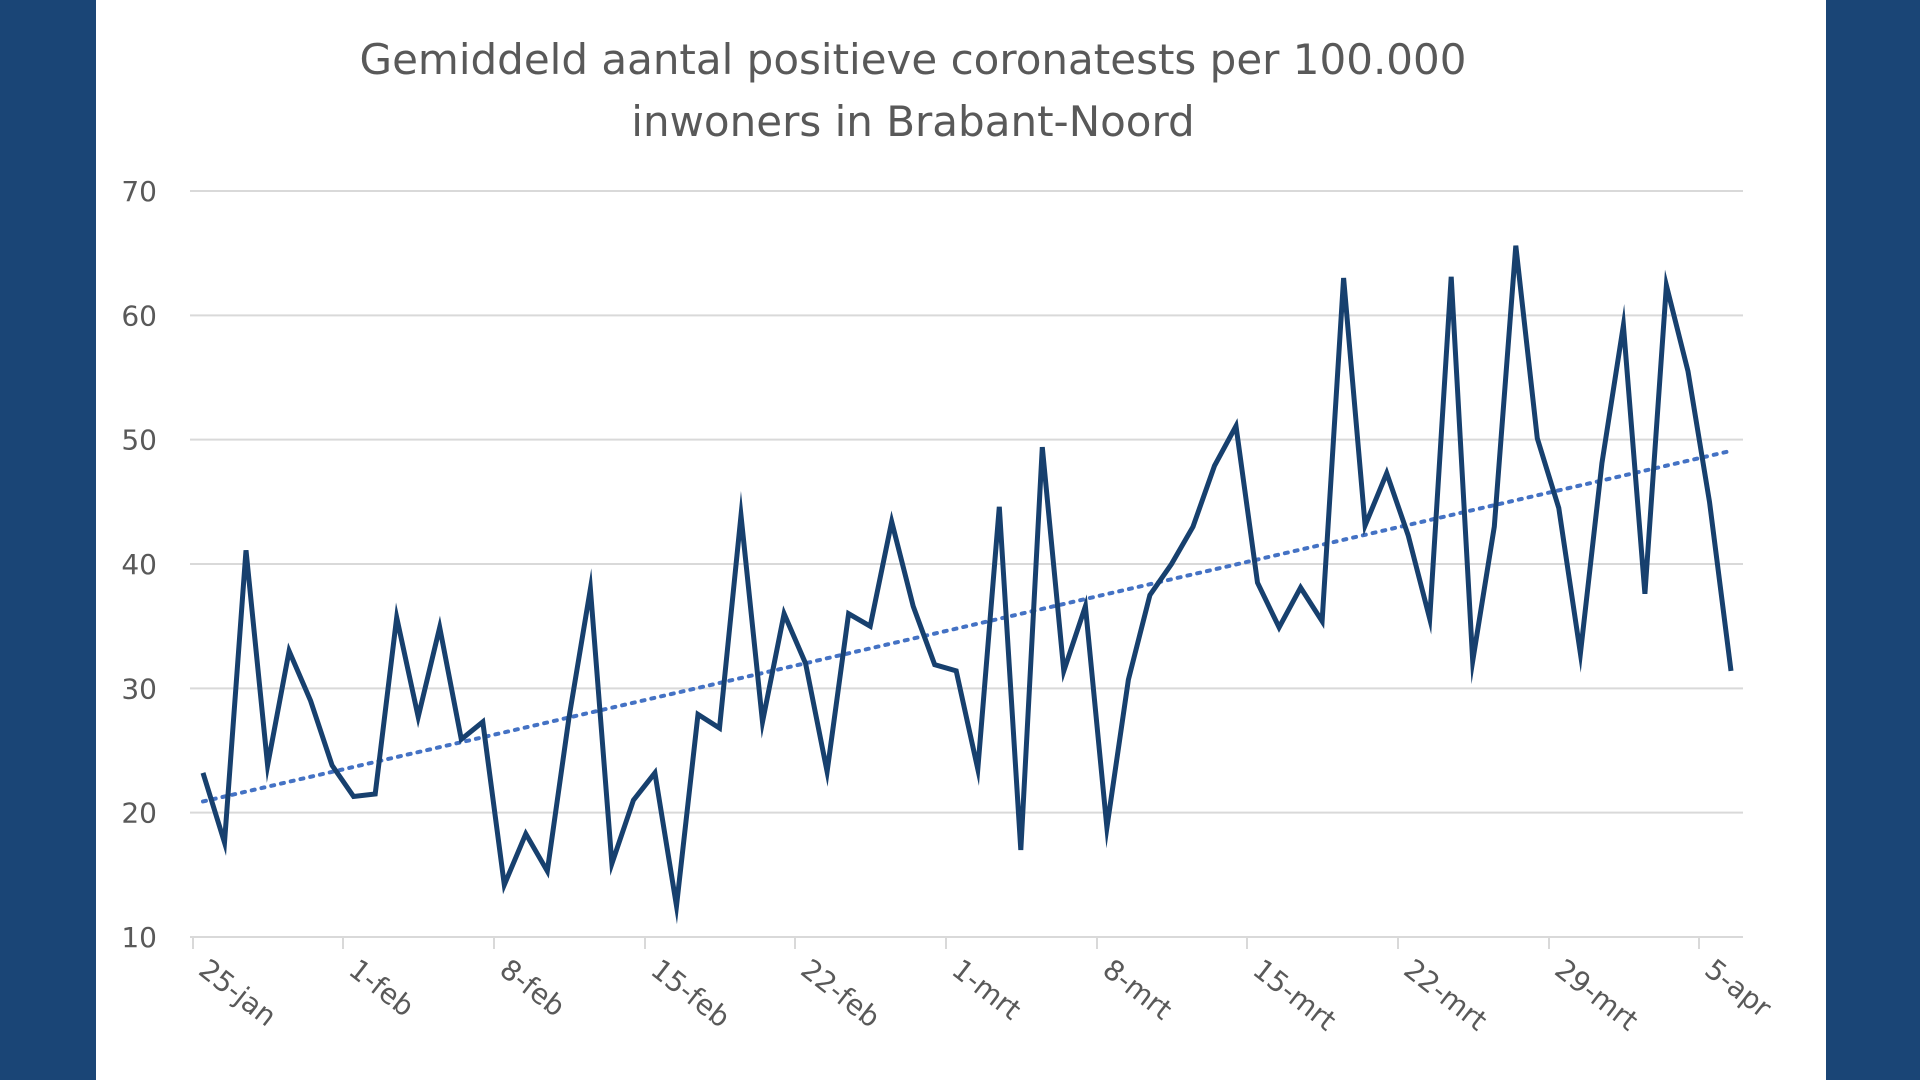 The height and width of the screenshot is (1080, 1920). I want to click on y-tick-label: 70, so click(139, 191).